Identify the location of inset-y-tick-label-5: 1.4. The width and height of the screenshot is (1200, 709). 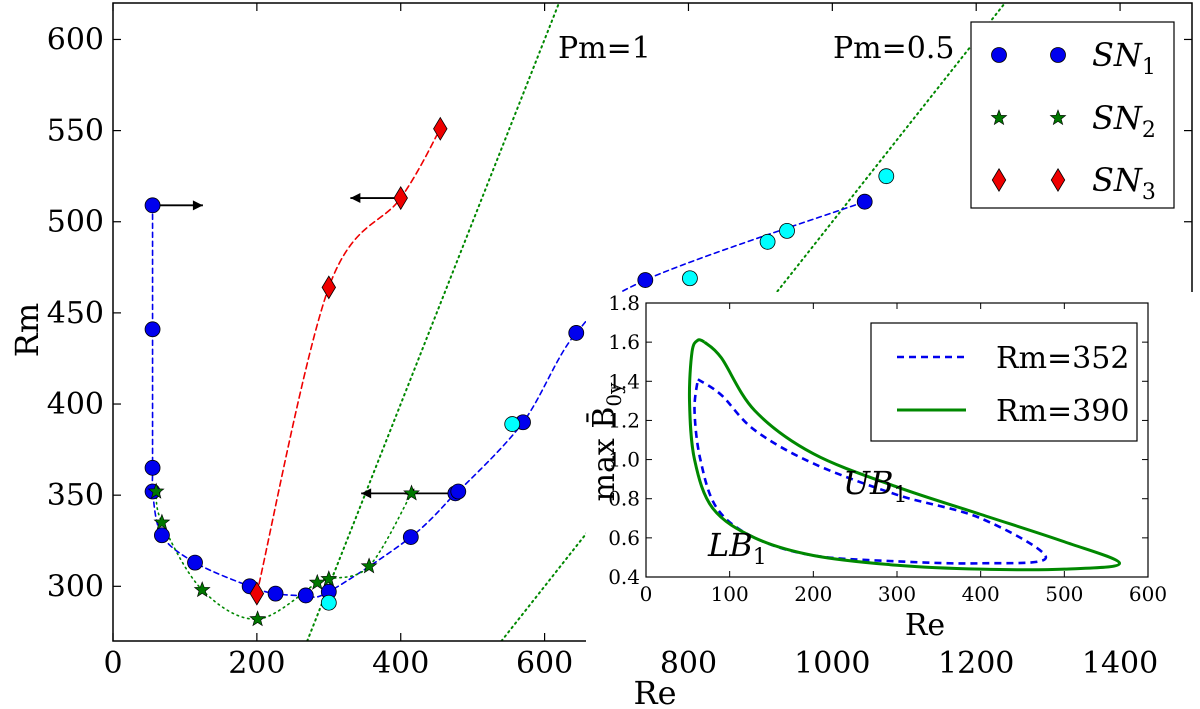
(624, 381).